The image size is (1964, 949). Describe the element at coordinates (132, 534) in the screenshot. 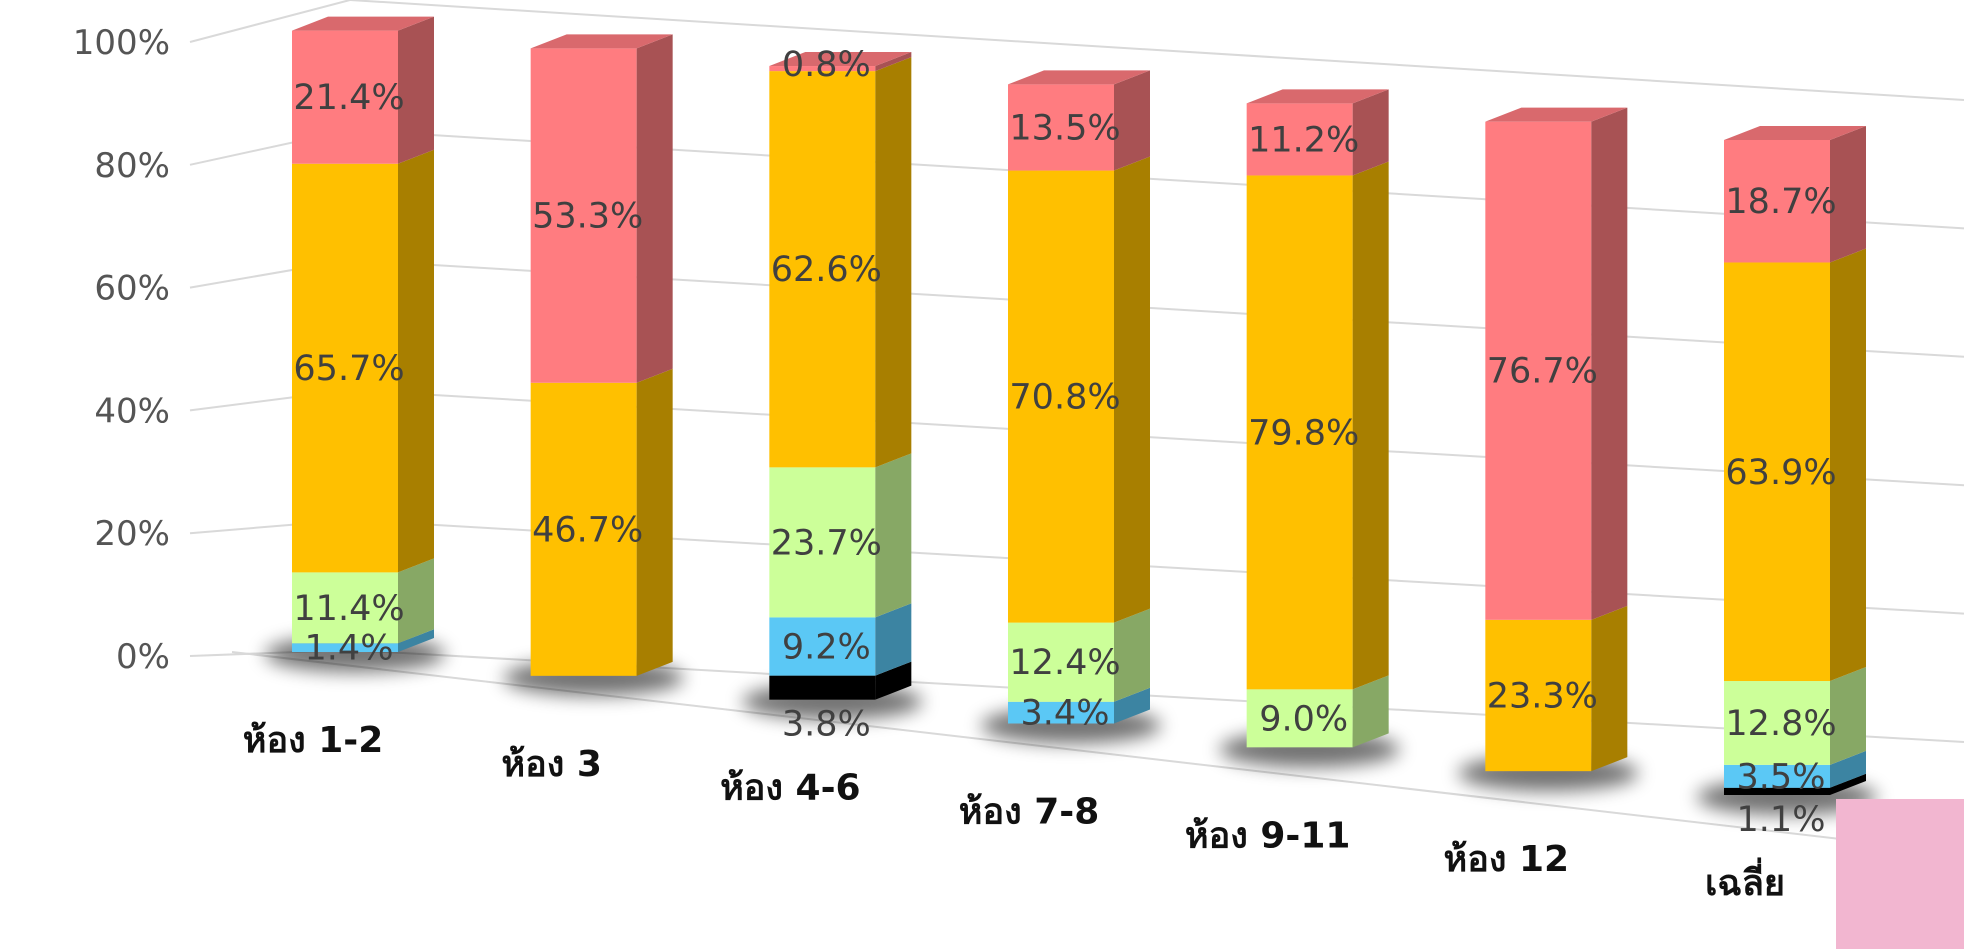

I see `y-tick-label: 20%` at that location.